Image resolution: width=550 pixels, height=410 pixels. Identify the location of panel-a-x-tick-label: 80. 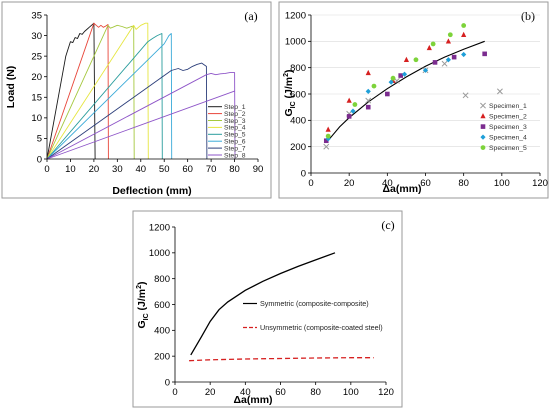
(234, 169).